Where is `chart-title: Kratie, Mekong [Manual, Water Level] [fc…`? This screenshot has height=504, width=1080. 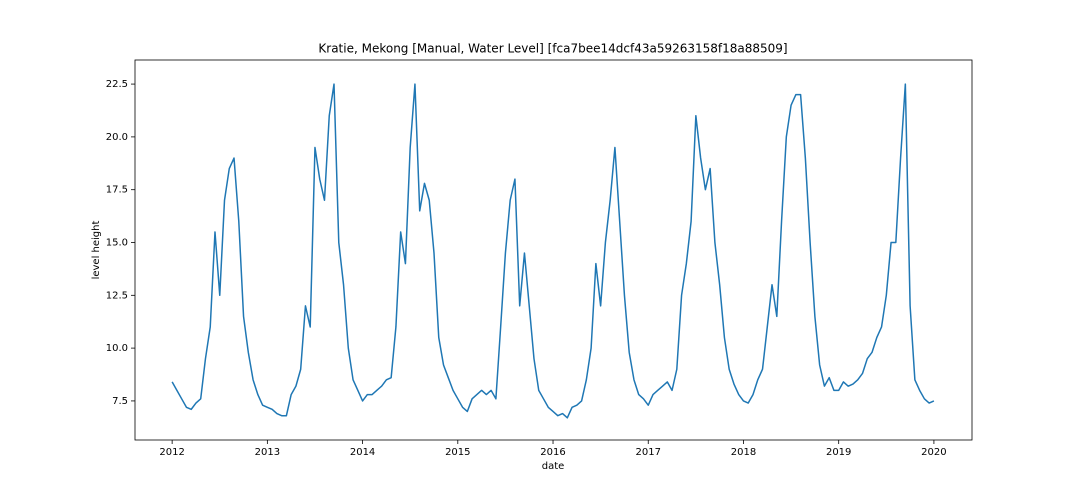
chart-title: Kratie, Mekong [Manual, Water Level] [fc… is located at coordinates (552, 49).